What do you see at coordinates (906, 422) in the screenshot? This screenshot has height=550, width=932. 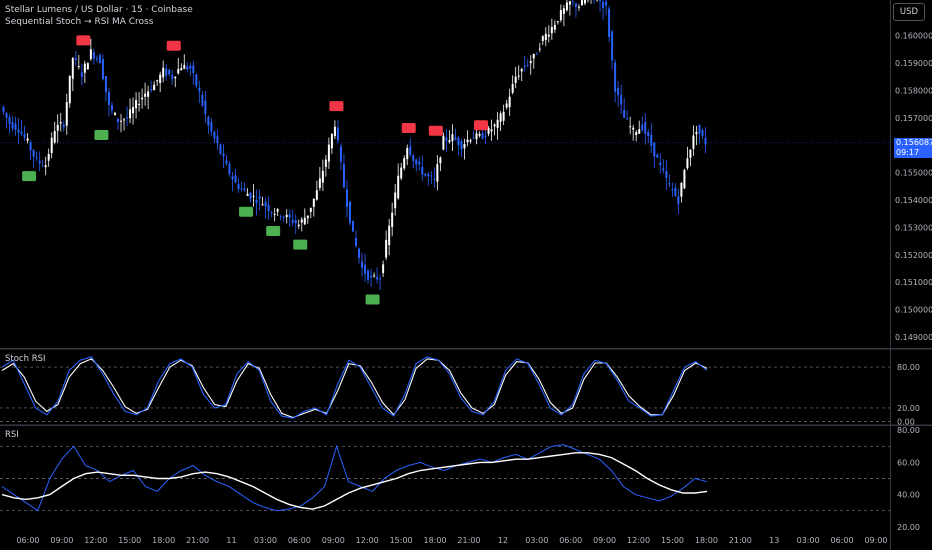 I see `stoch-tick-label: 0.00` at bounding box center [906, 422].